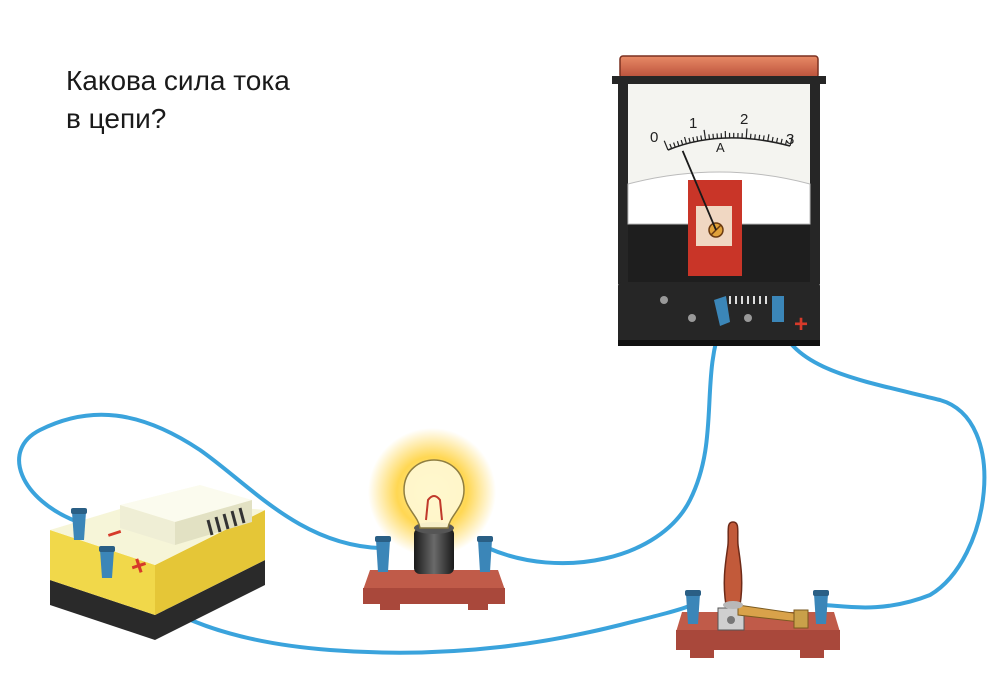  What do you see at coordinates (434, 596) in the screenshot?
I see `lamp-base-front` at bounding box center [434, 596].